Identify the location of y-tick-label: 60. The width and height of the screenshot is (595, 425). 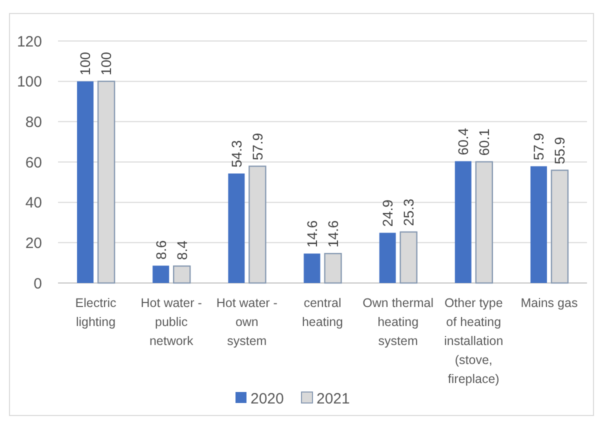
(33, 163).